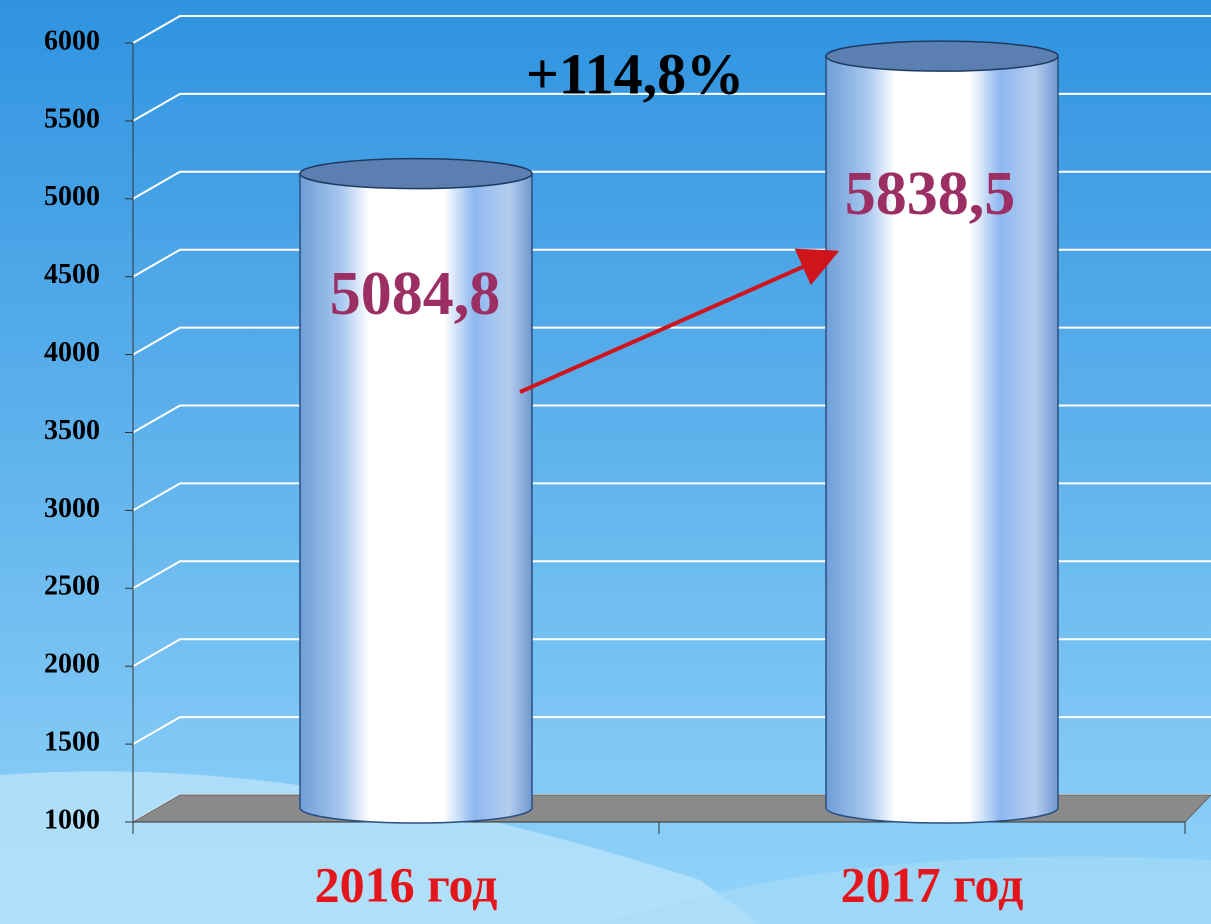  What do you see at coordinates (72, 664) in the screenshot?
I see `y-tick-label: 2000` at bounding box center [72, 664].